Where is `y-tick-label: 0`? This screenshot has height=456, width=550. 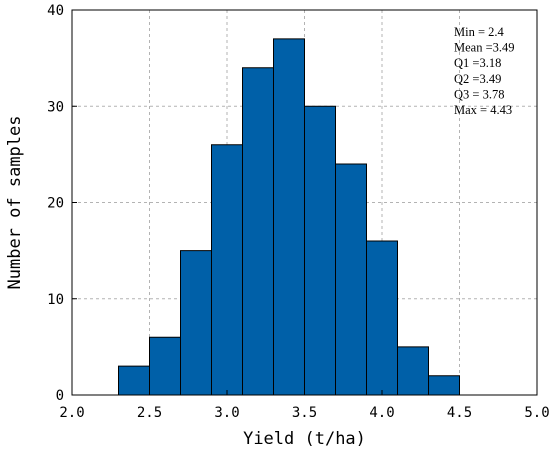 y-tick-label: 0 is located at coordinates (60, 396).